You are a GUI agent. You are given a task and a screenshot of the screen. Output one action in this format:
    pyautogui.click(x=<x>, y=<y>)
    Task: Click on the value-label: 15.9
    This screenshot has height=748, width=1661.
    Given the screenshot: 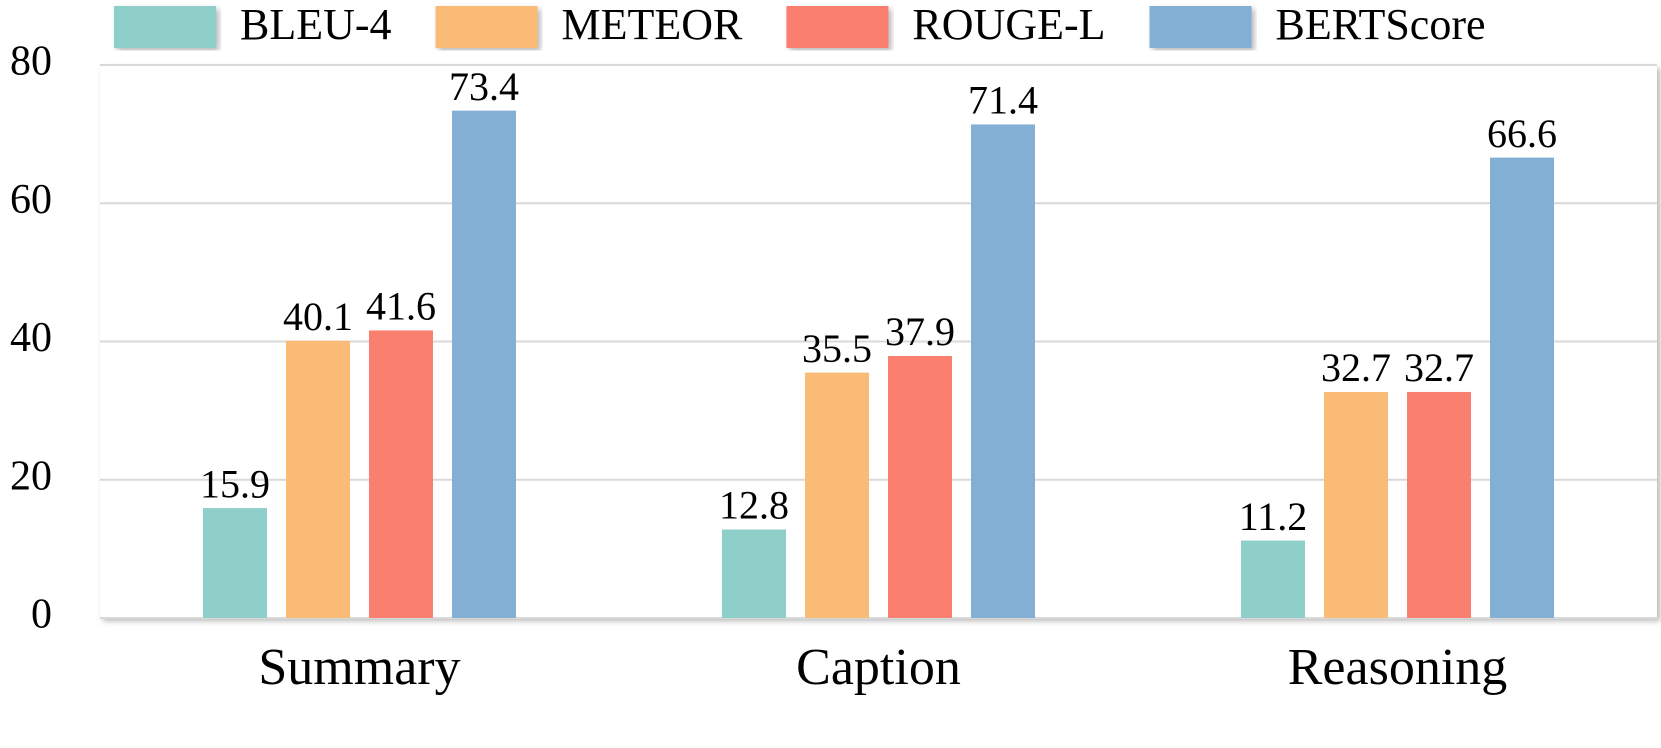 What is the action you would take?
    pyautogui.click(x=235, y=483)
    